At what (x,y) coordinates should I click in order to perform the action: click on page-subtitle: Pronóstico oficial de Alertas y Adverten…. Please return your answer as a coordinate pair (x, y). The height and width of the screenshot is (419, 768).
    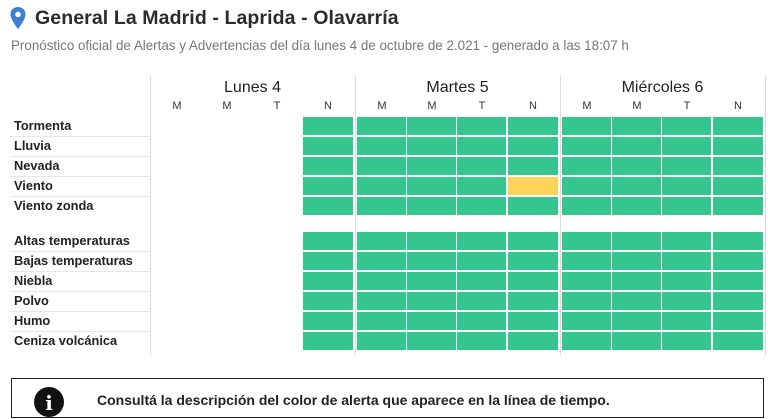
    Looking at the image, I should click on (320, 45).